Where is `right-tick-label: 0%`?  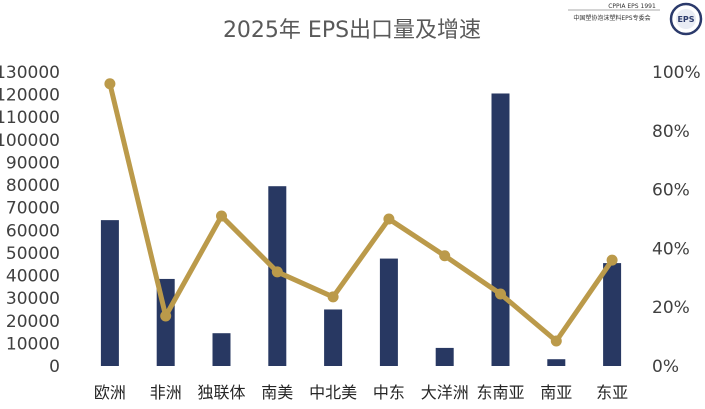 right-tick-label: 0% is located at coordinates (665, 367).